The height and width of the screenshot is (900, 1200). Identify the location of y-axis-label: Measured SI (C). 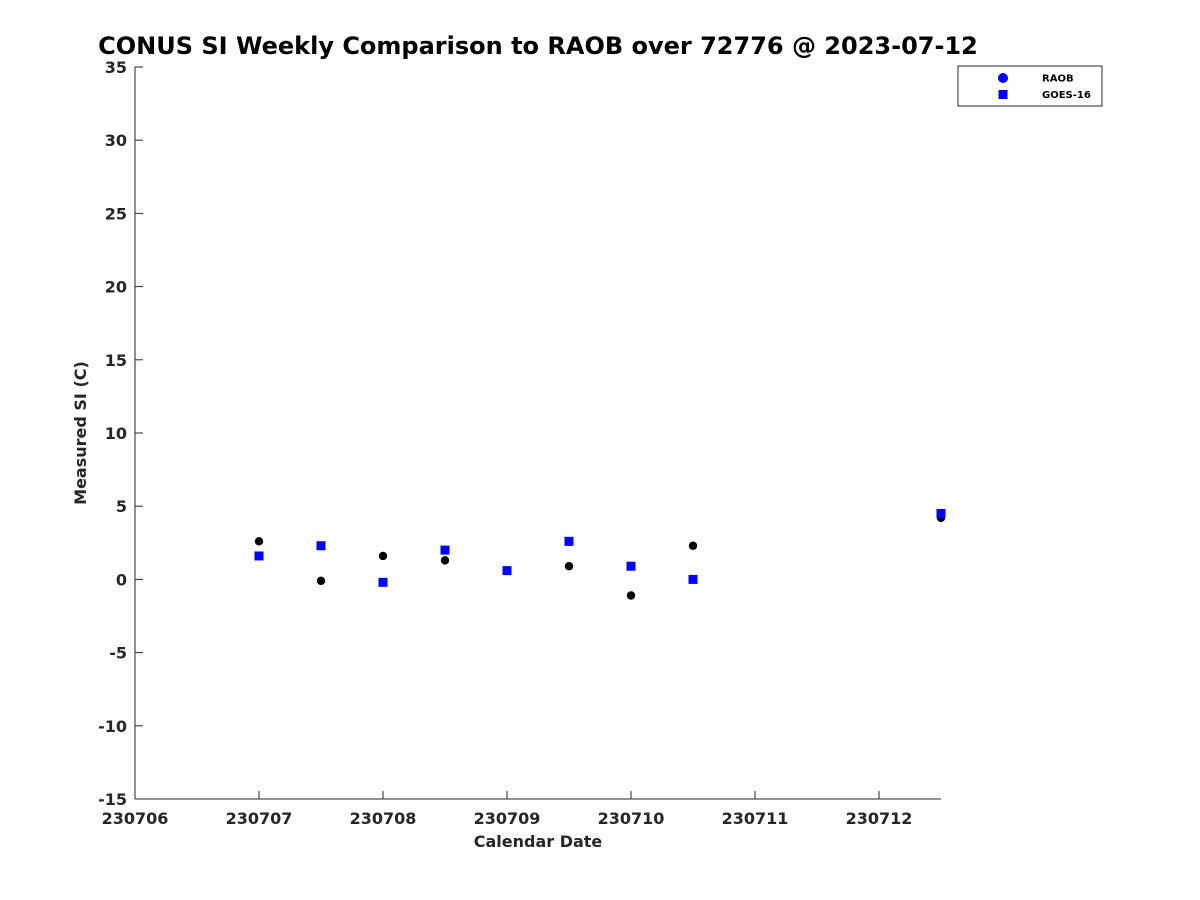
(80, 433).